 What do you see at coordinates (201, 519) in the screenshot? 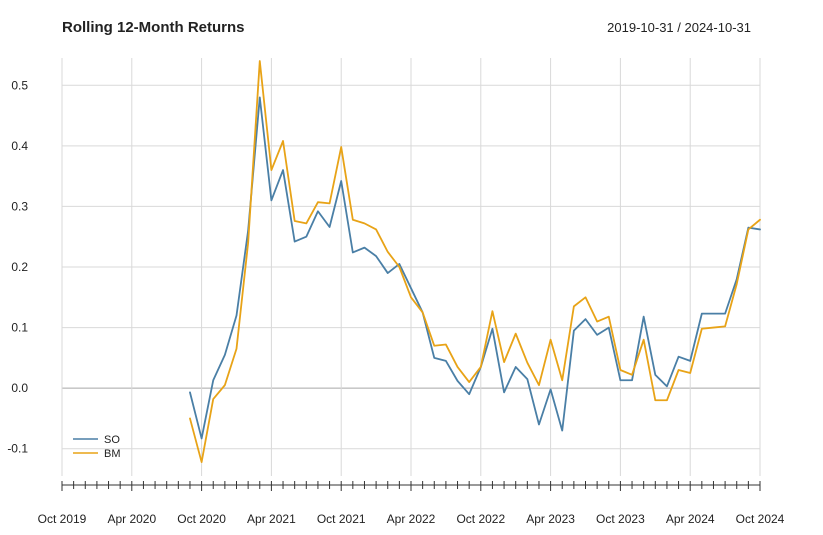
I see `x-tick-label: Oct 2020` at bounding box center [201, 519].